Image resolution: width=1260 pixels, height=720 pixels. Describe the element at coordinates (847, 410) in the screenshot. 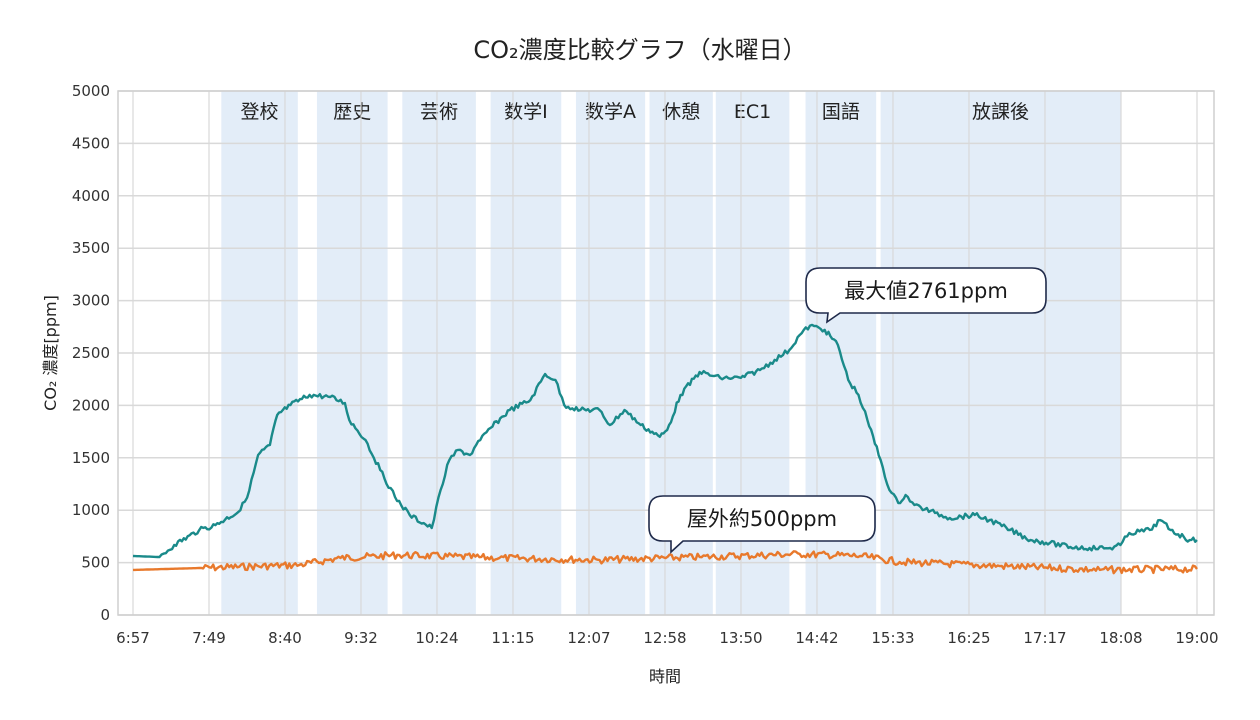

I see `callouts: 最大値2761ppm 屋外約500ppm` at that location.